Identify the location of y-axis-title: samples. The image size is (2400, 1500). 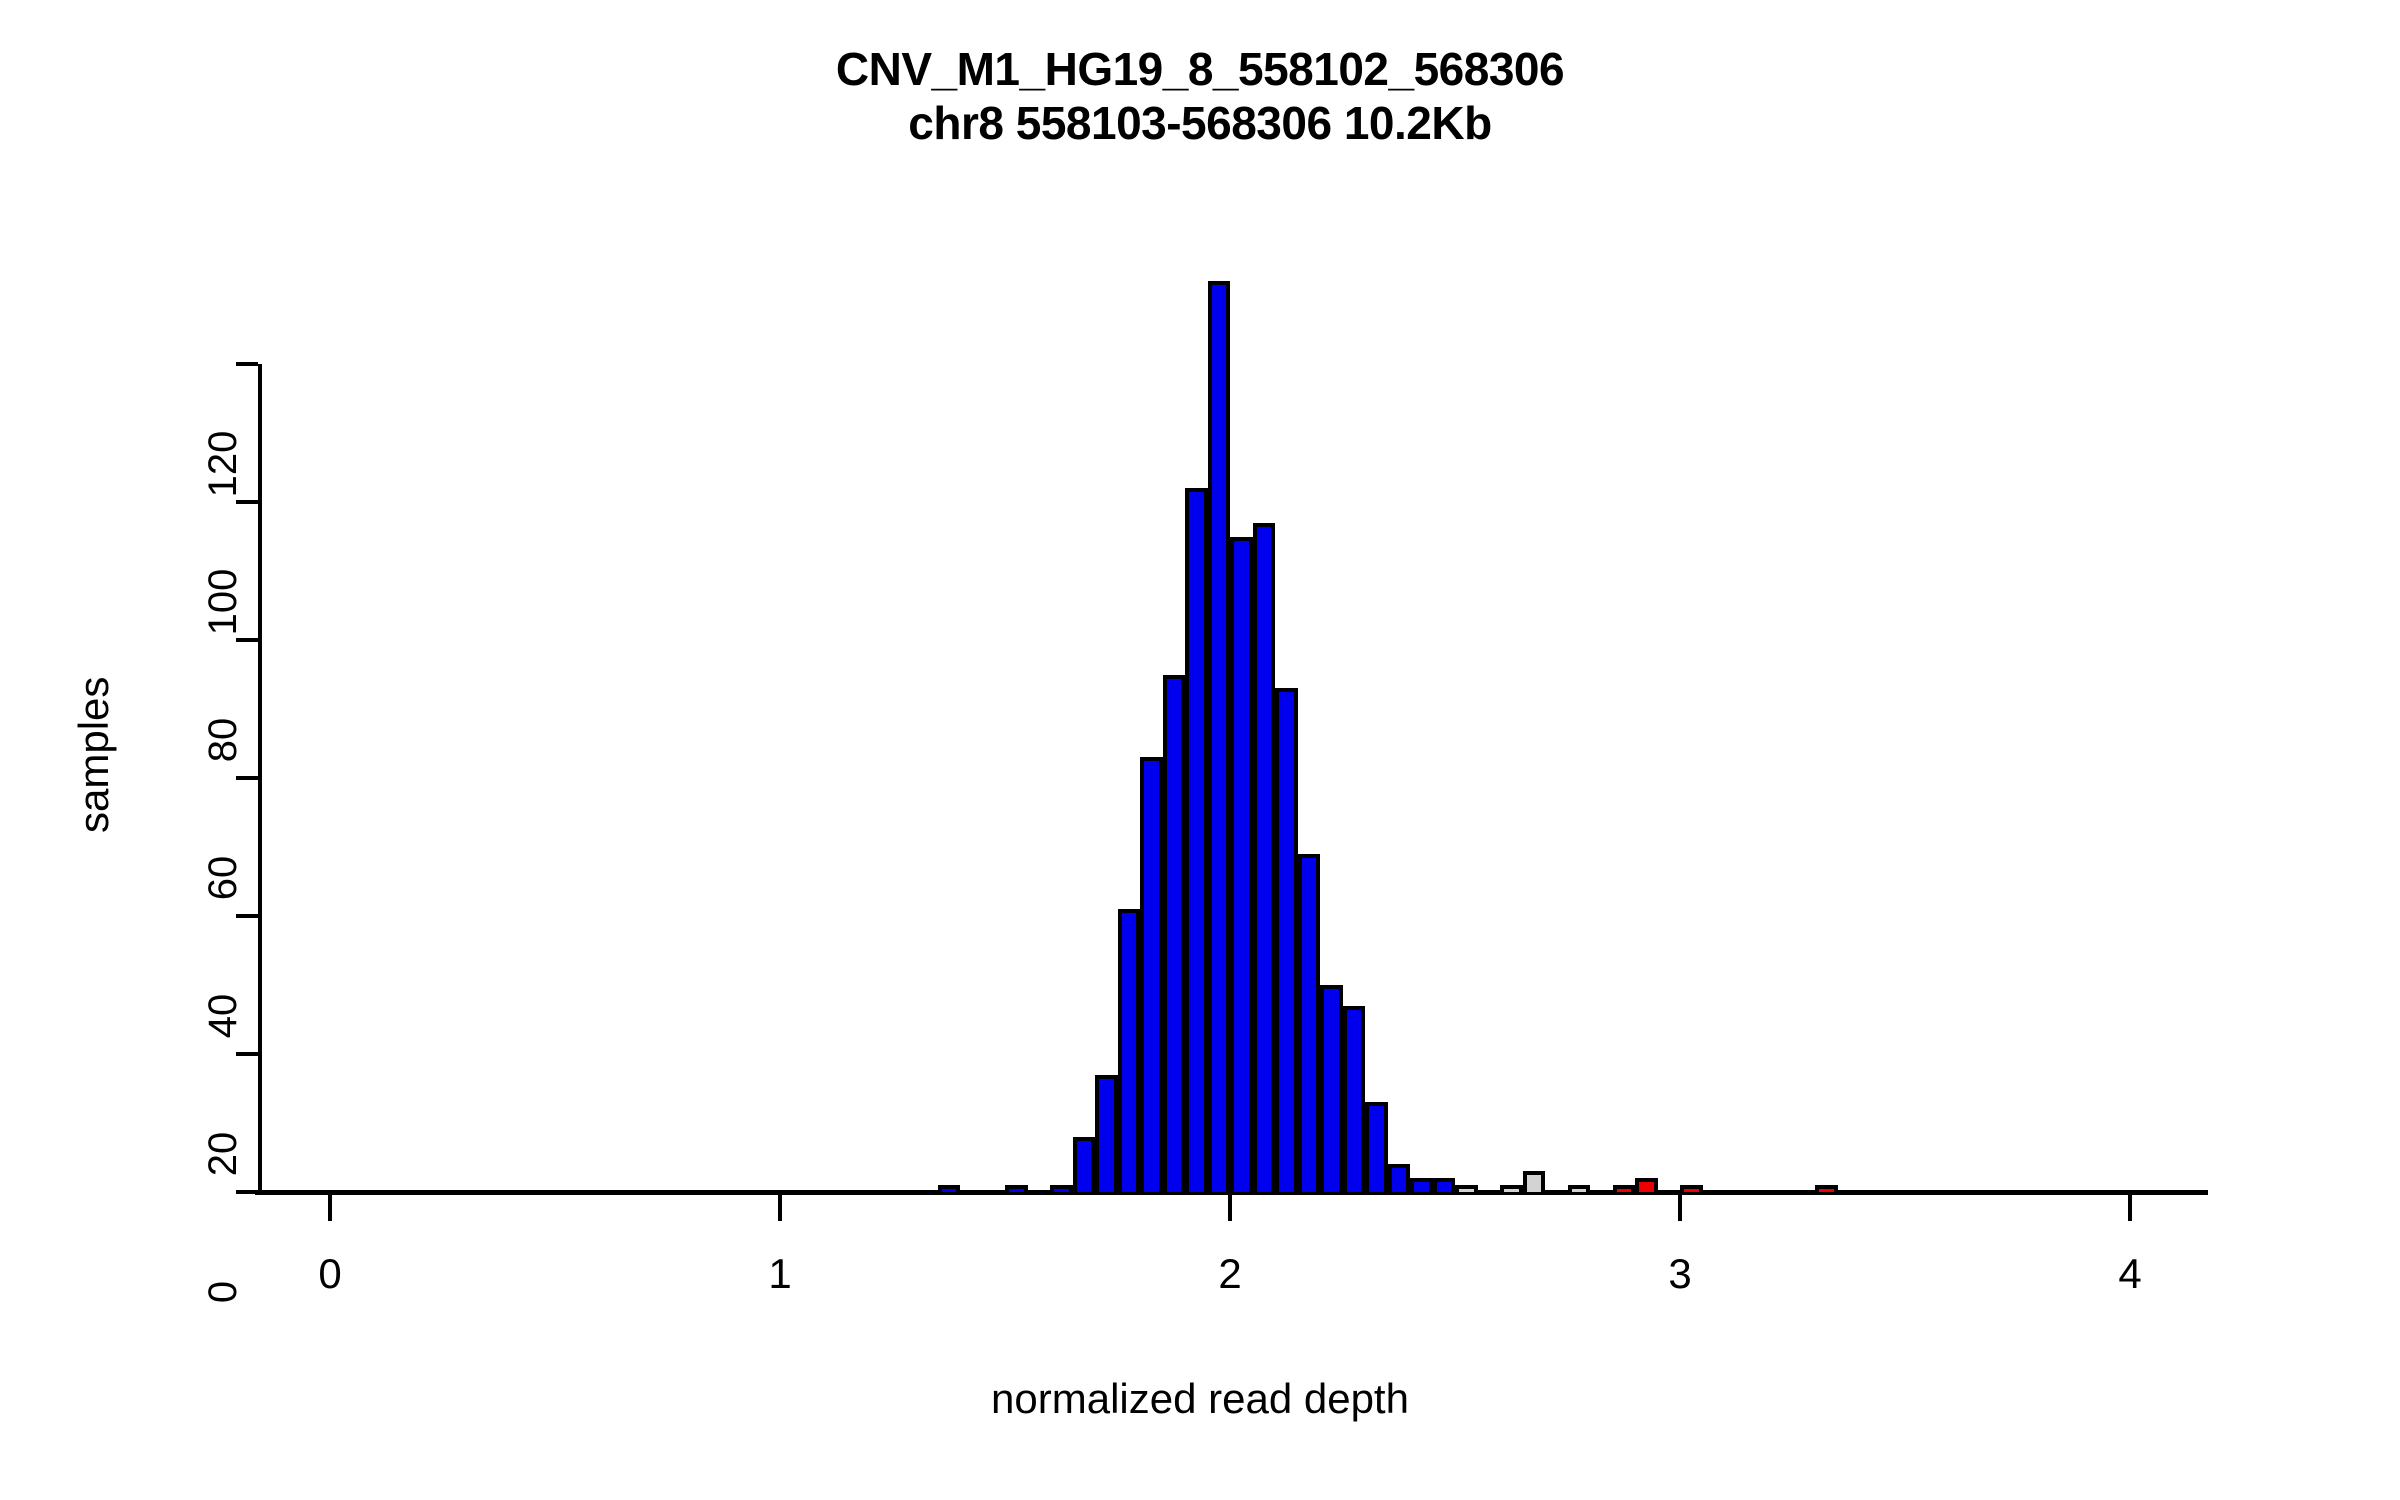
(93, 755).